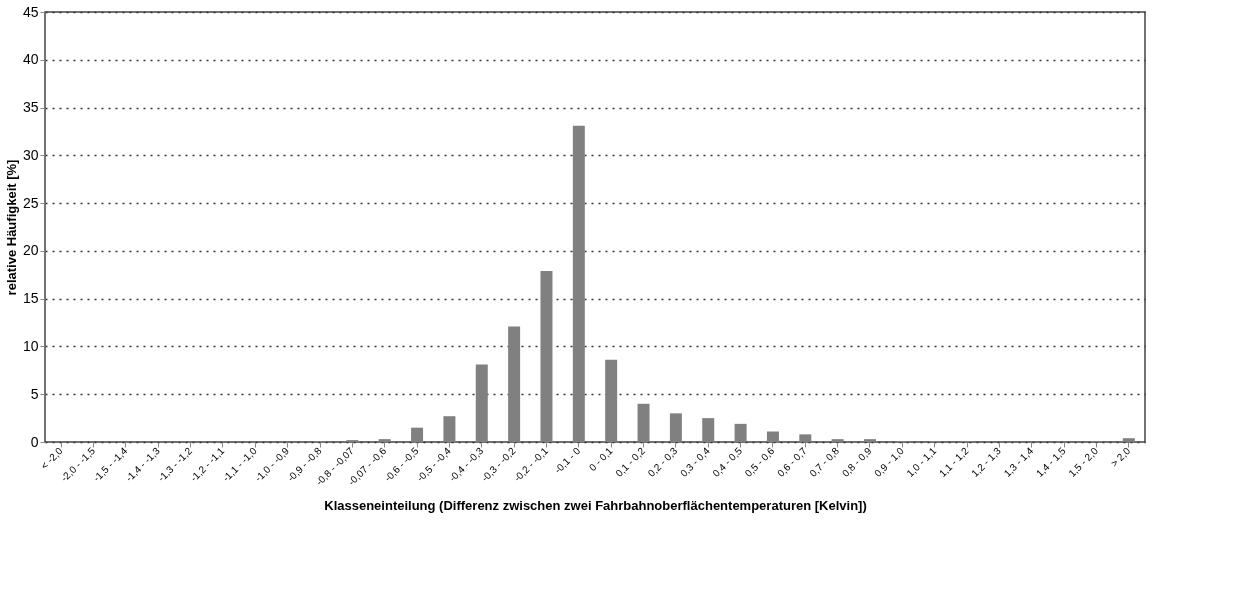 This screenshot has width=1248, height=594. I want to click on y-tick-label: 45, so click(30, 11).